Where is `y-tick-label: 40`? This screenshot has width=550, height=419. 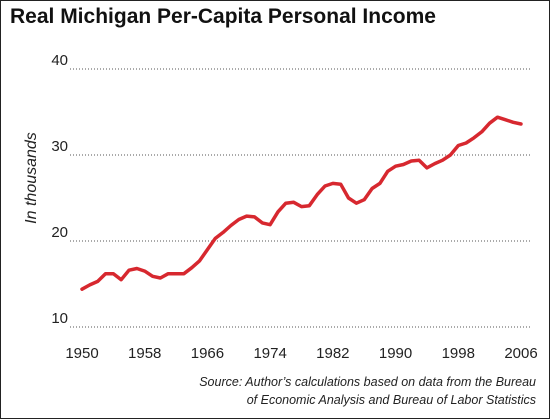
y-tick-label: 40 is located at coordinates (59, 60).